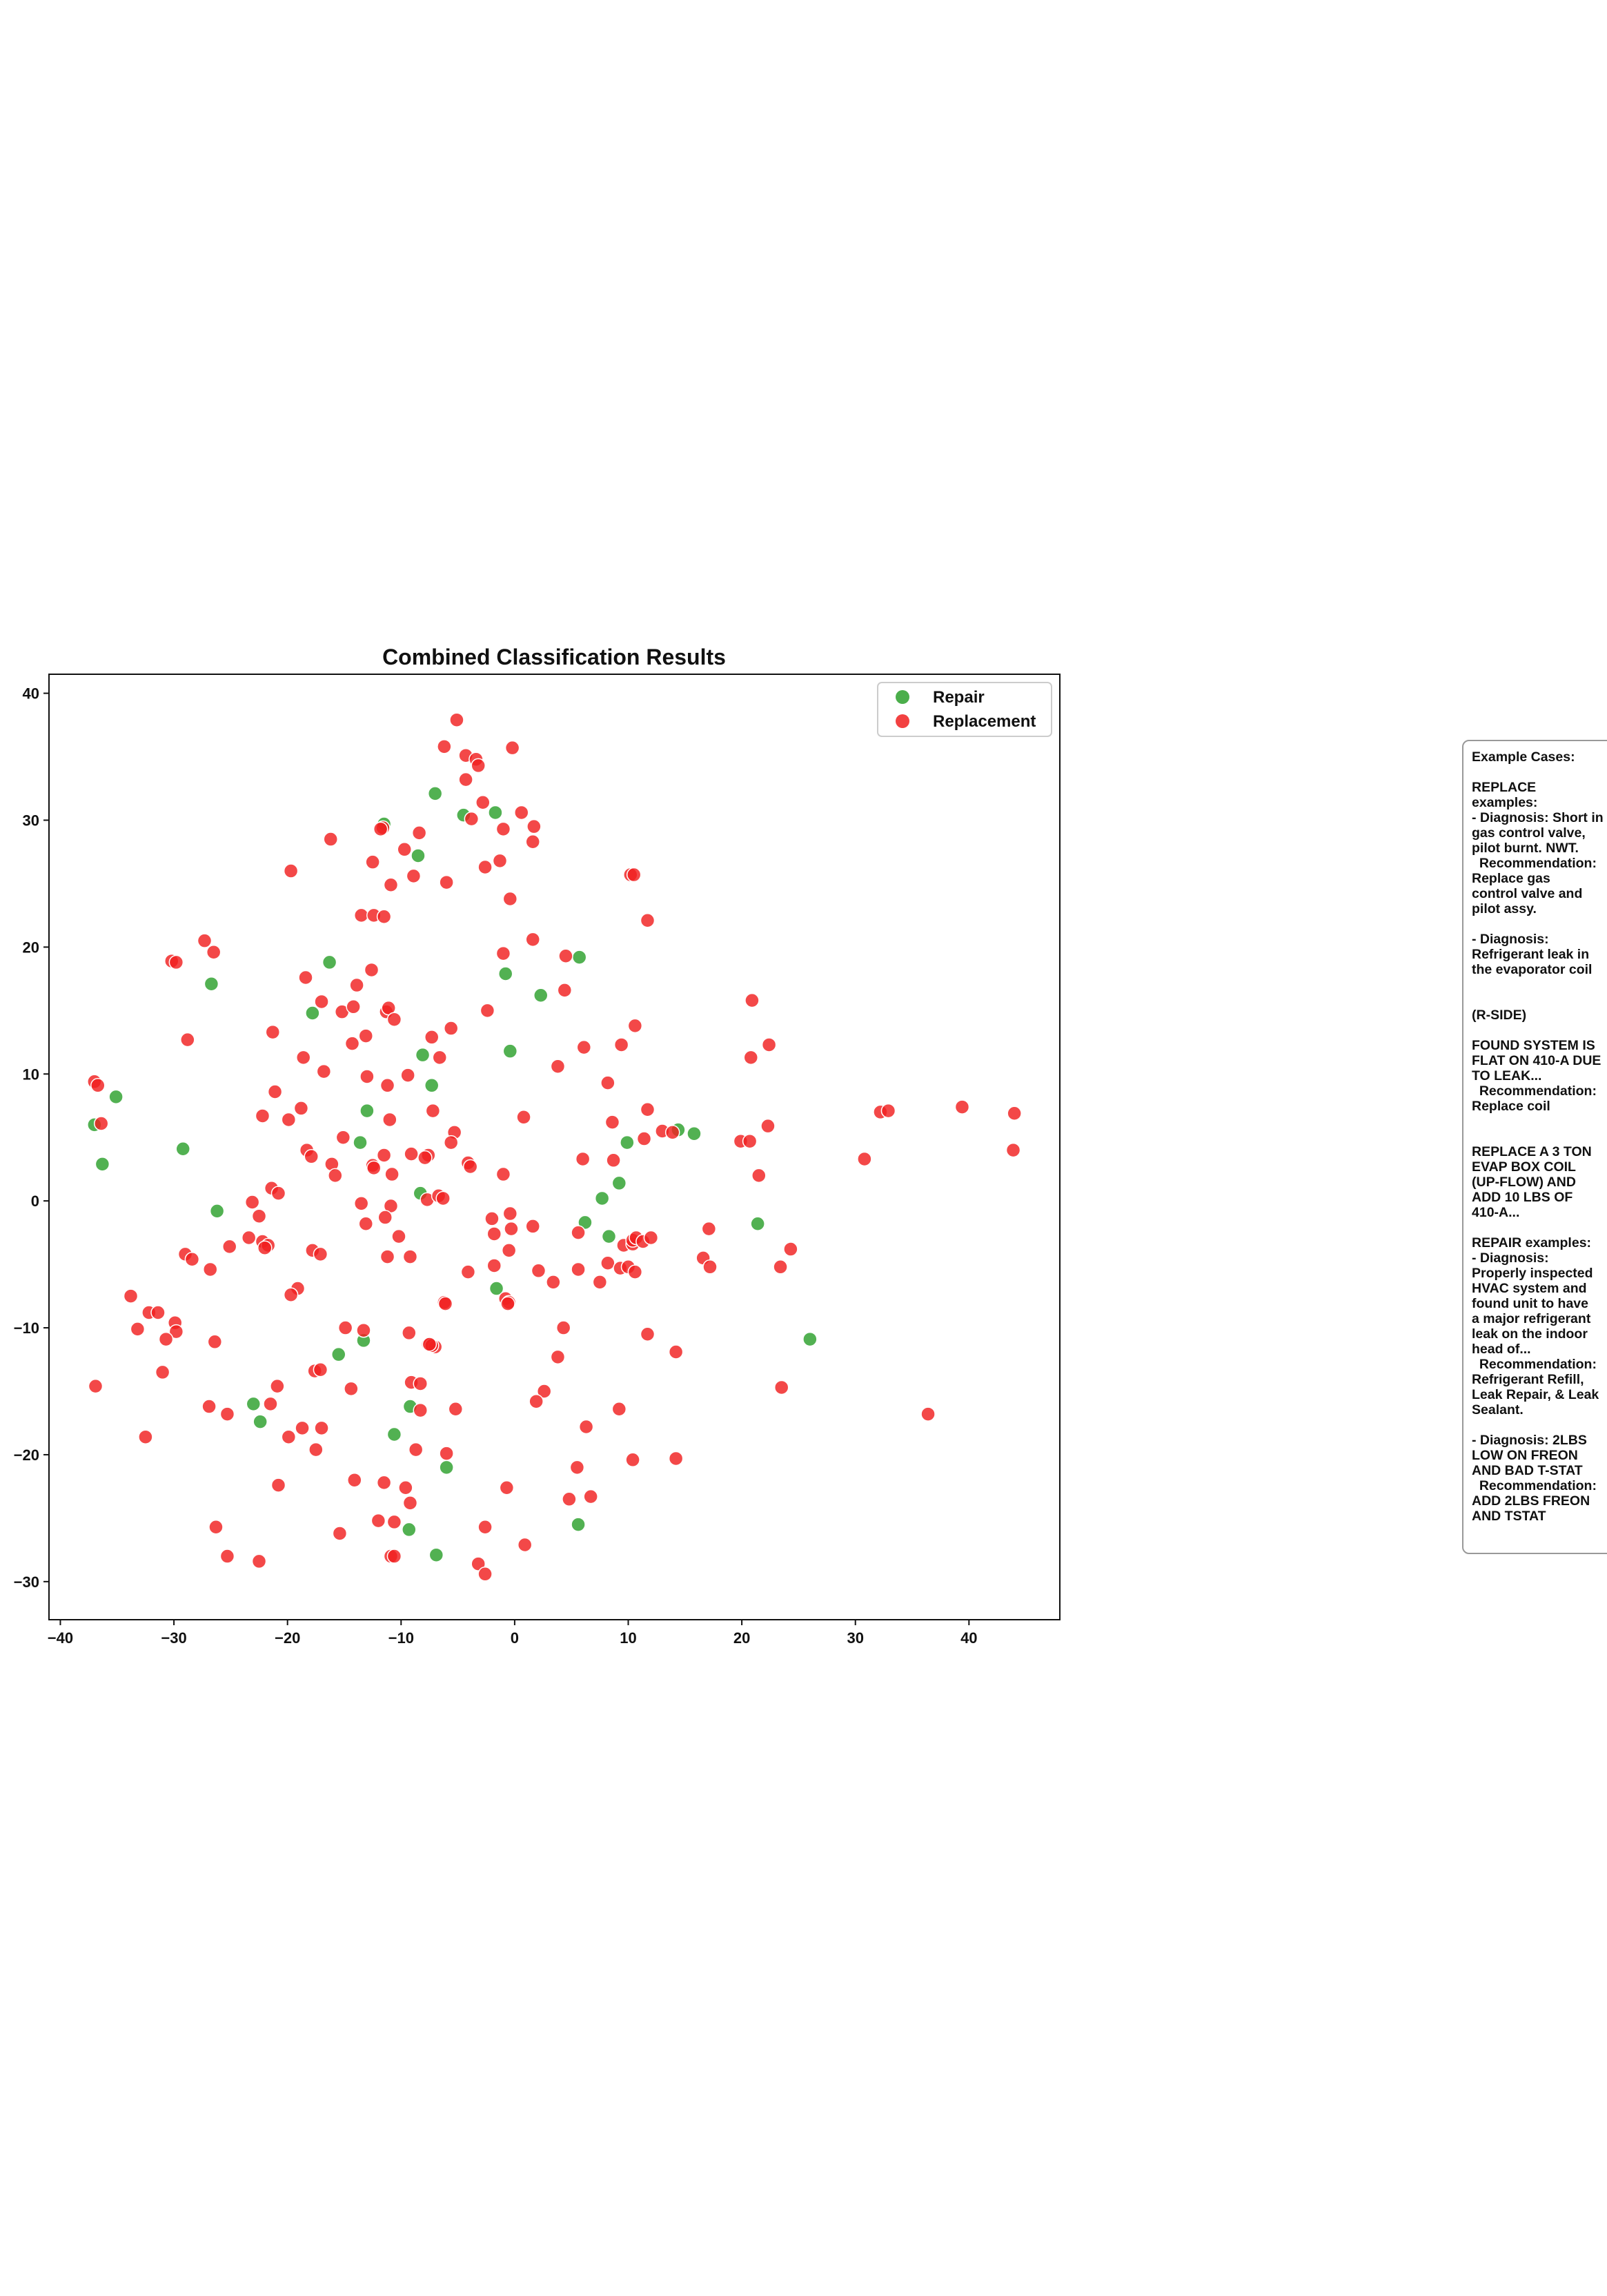  I want to click on chart-title: Combined Classification Results, so click(554, 657).